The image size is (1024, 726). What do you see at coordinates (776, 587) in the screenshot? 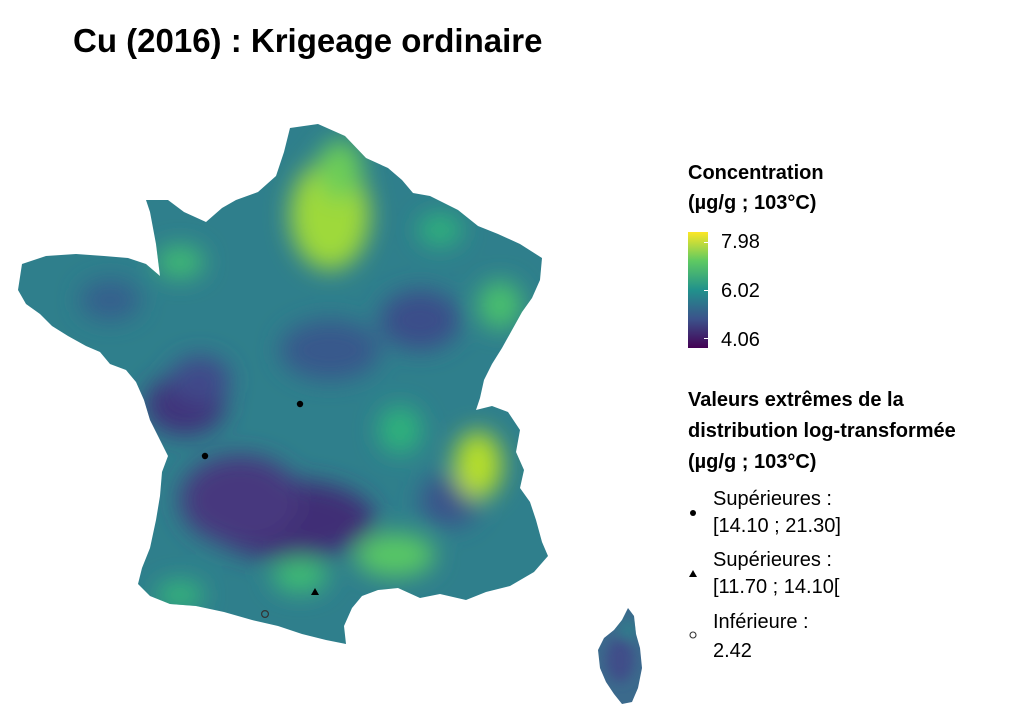
I see `legend-item-range: [11.70 ; 14.10[` at bounding box center [776, 587].